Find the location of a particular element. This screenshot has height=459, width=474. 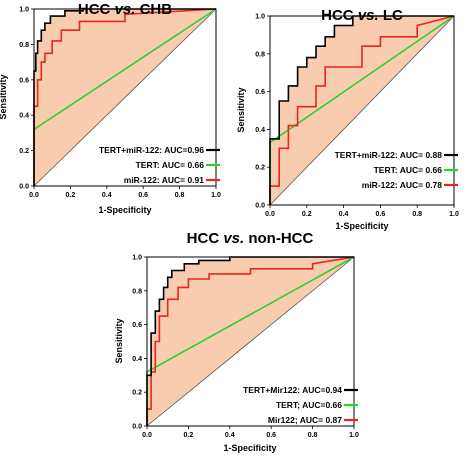

chart-title-right: non-HCC is located at coordinates (278, 238).